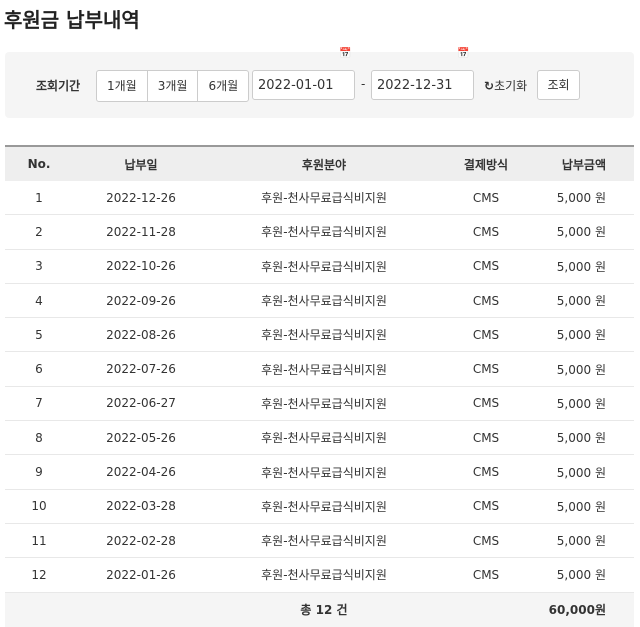  I want to click on table-row: 11 2022-02-28 후원-천사무료급식비지원 CMS 5,000 원, so click(319, 541).